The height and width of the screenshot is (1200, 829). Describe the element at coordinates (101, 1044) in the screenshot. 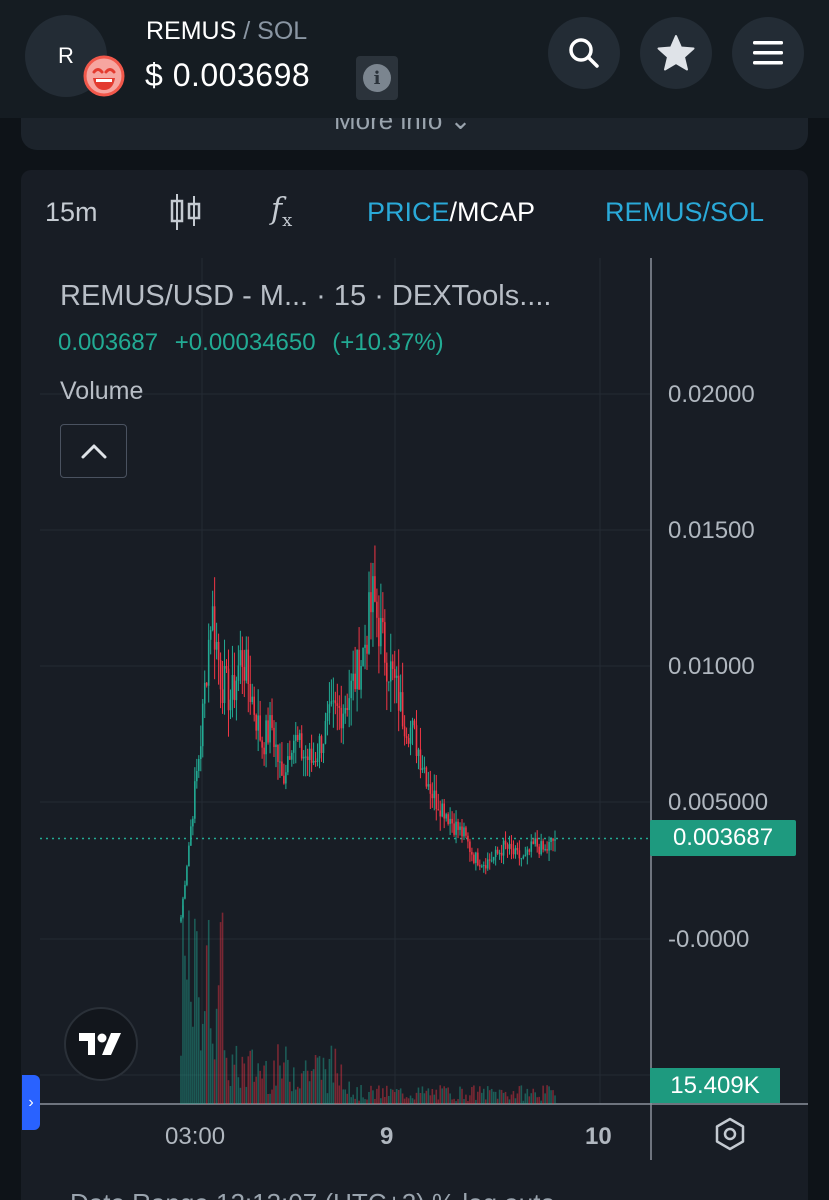

I see `tradingview-logo-icon` at that location.